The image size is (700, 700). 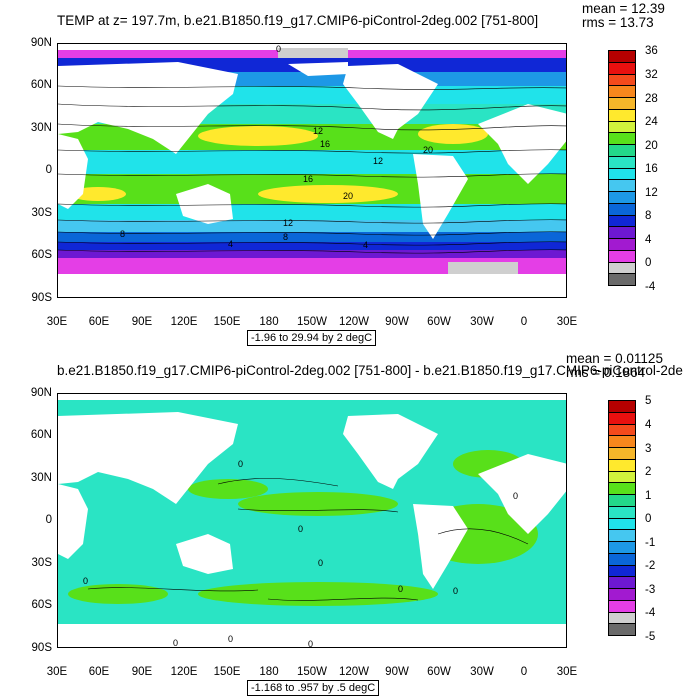 What do you see at coordinates (276, 147) in the screenshot?
I see `contour-label-group: 0 12 16 12 20 16 20 12 8 4 8 4` at bounding box center [276, 147].